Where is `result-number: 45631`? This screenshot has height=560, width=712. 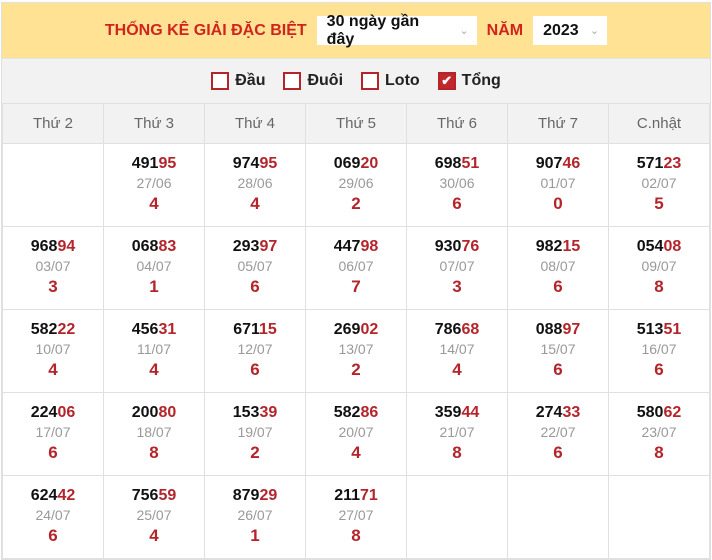 result-number: 45631 is located at coordinates (154, 330).